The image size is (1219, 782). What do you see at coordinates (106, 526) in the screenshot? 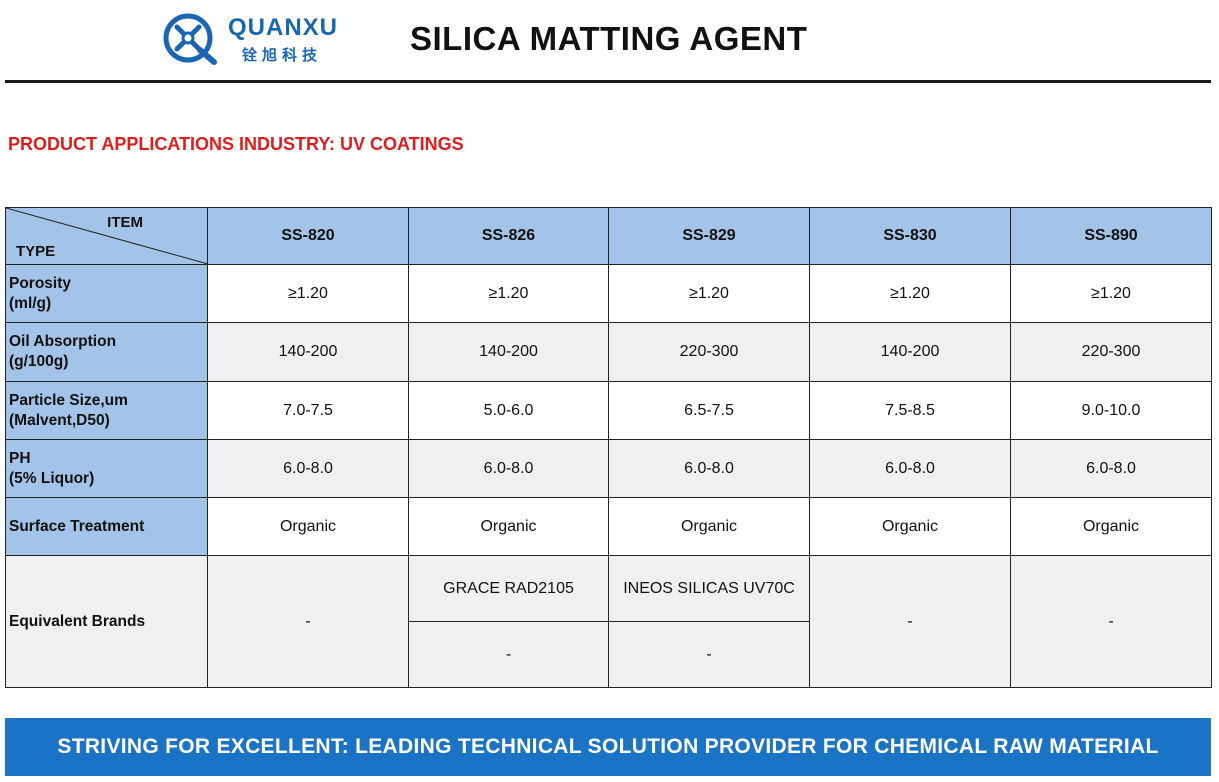
I see `row-label: Surface Treatment` at bounding box center [106, 526].